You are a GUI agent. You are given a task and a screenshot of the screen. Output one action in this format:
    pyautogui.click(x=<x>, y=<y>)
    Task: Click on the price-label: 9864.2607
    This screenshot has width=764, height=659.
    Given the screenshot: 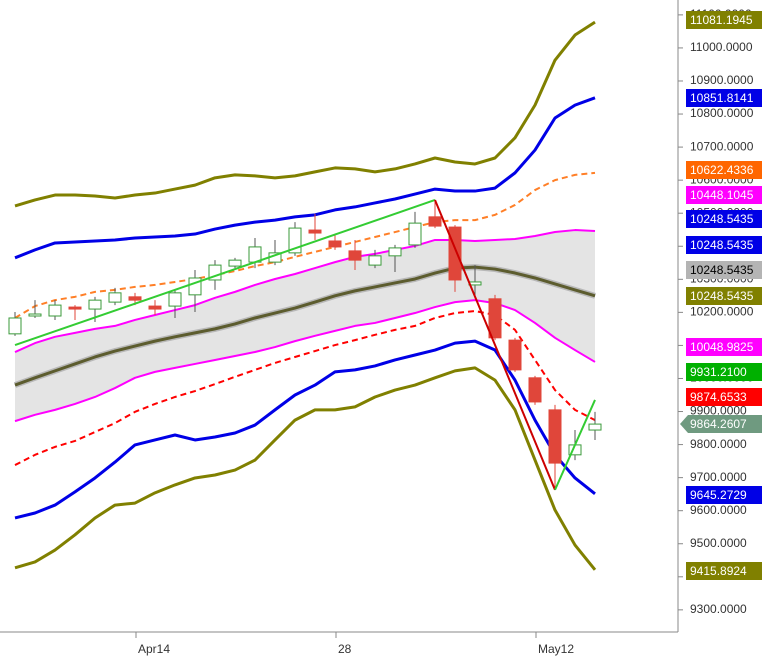 What is the action you would take?
    pyautogui.click(x=718, y=424)
    